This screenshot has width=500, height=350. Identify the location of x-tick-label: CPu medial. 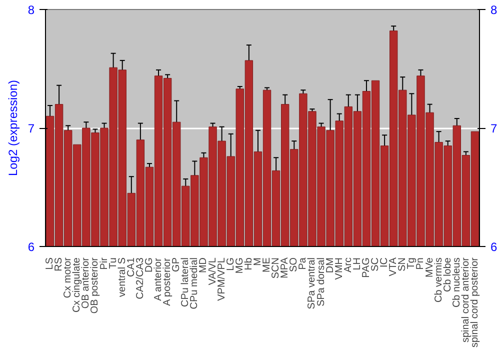
(194, 283).